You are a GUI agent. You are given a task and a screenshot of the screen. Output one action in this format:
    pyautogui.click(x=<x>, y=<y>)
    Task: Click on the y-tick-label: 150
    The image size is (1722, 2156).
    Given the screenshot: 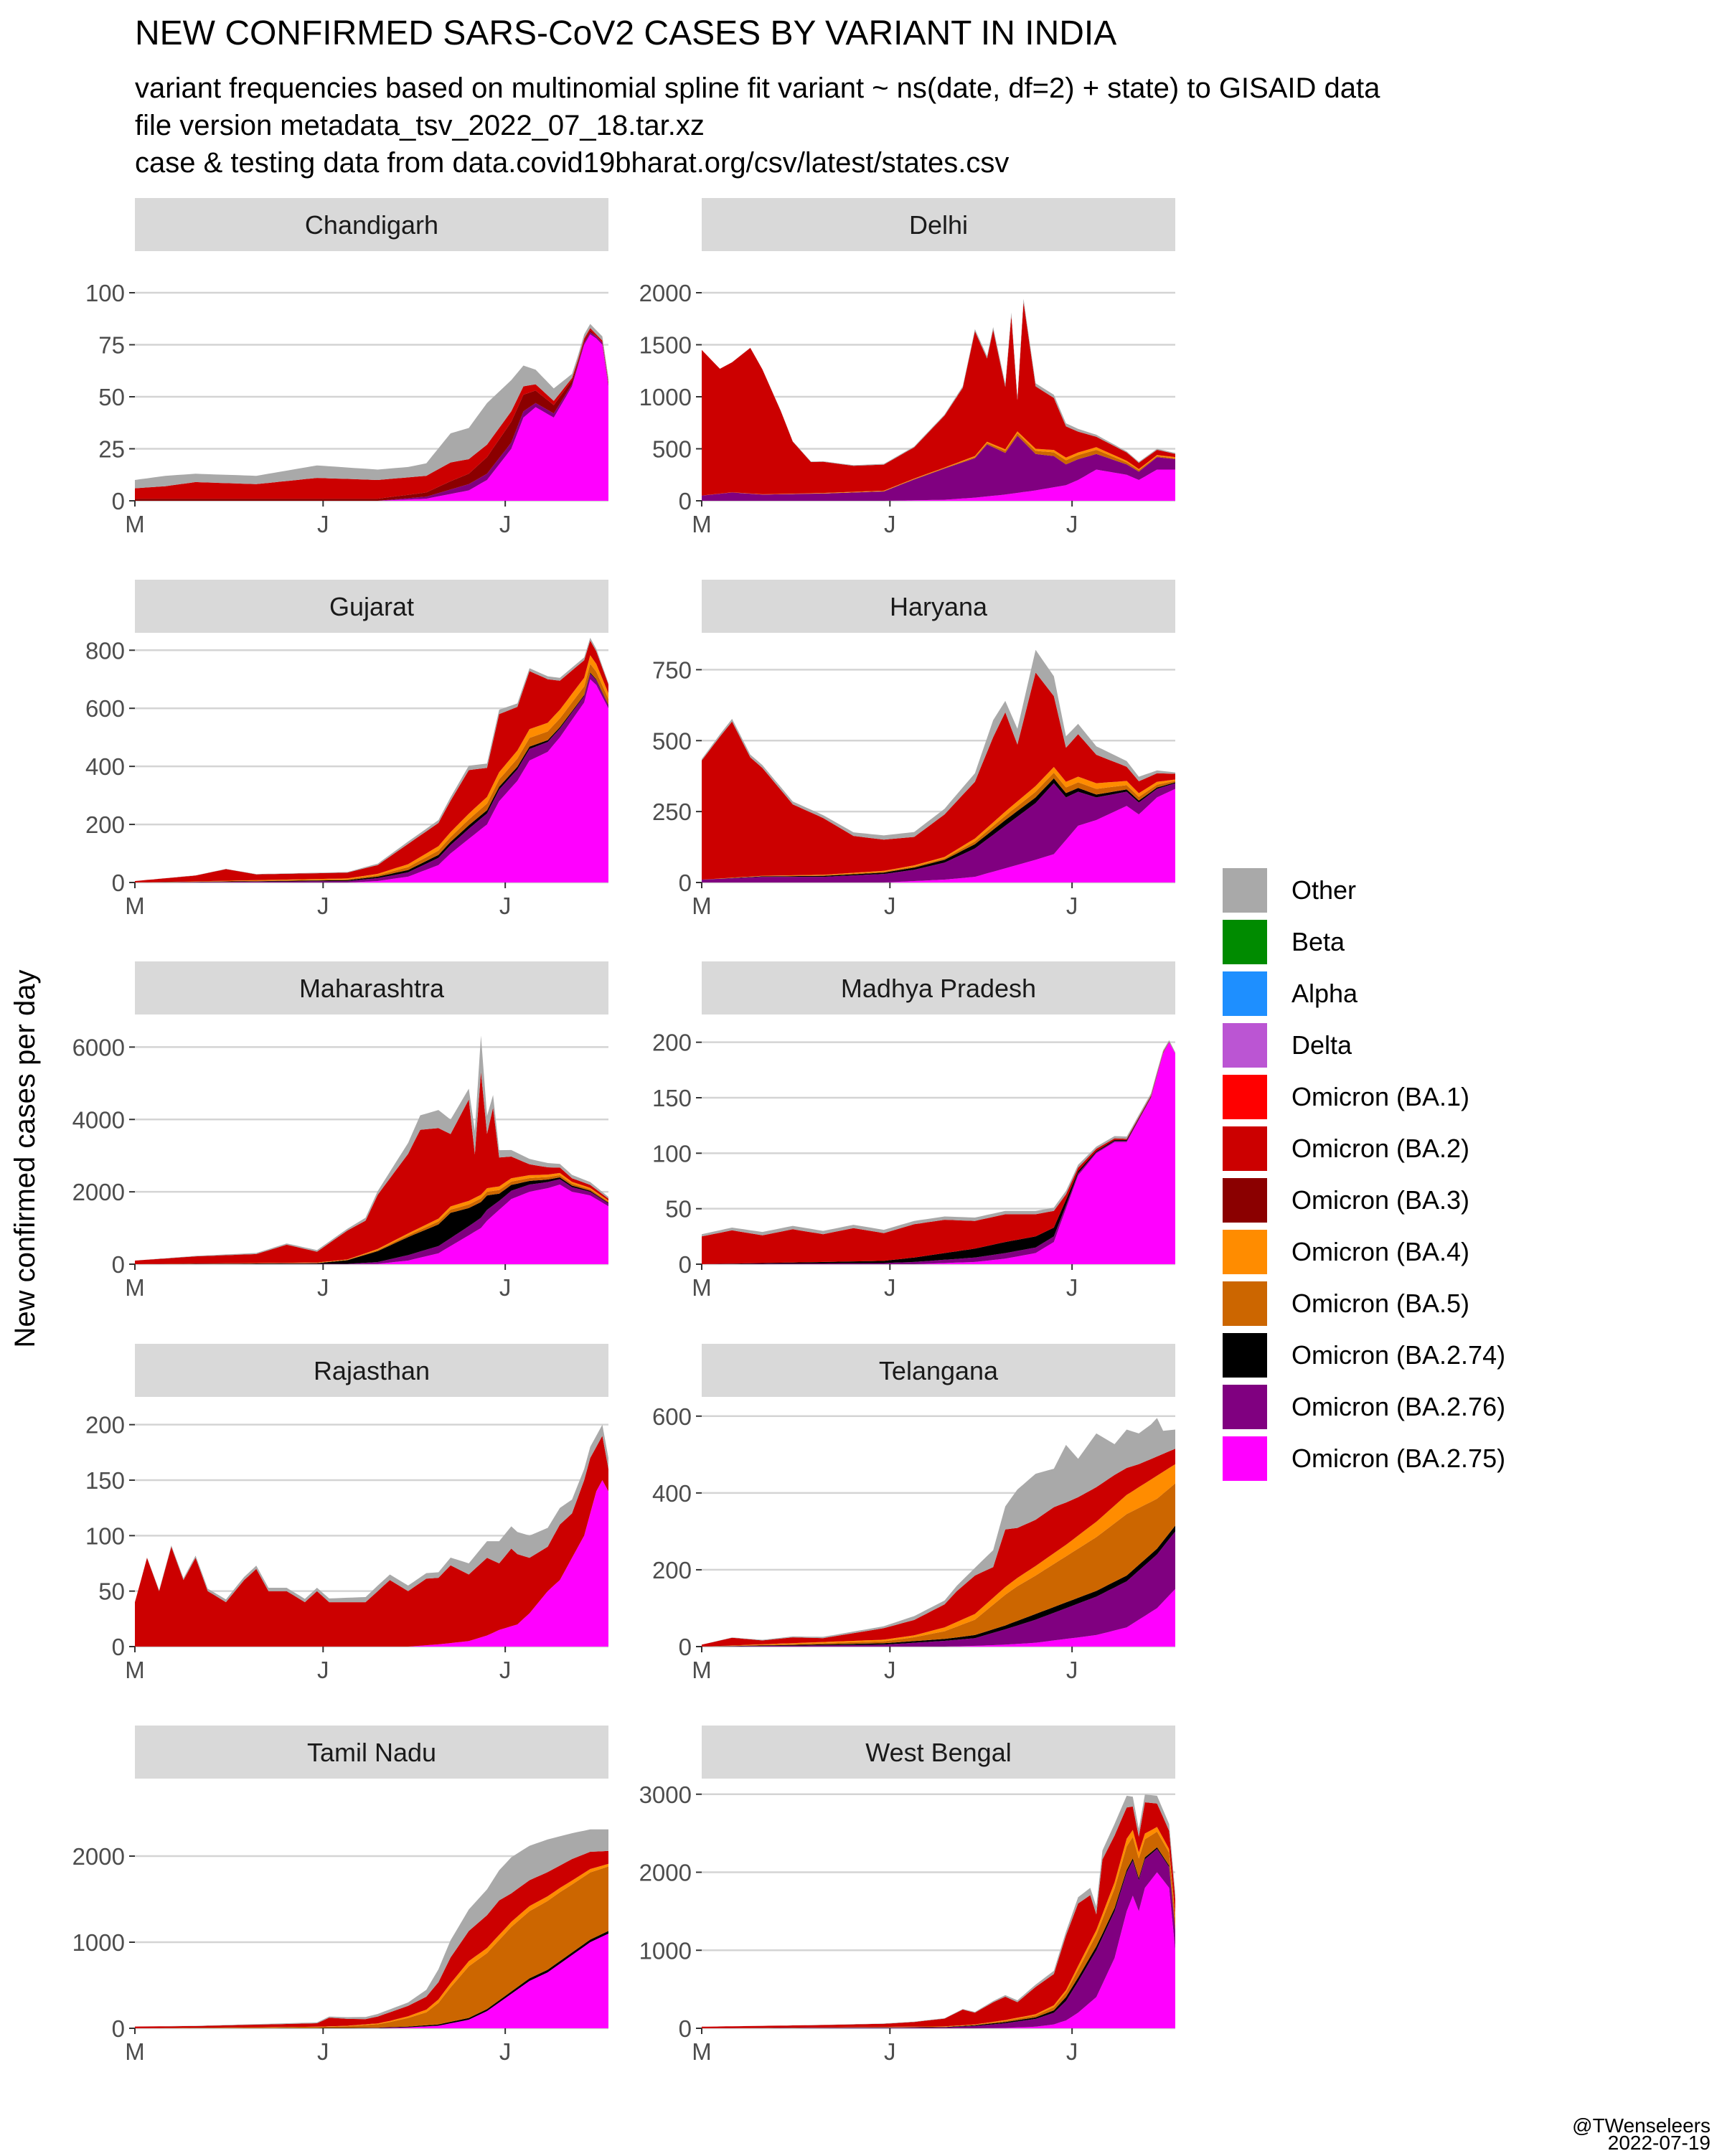 What is the action you would take?
    pyautogui.click(x=672, y=1098)
    